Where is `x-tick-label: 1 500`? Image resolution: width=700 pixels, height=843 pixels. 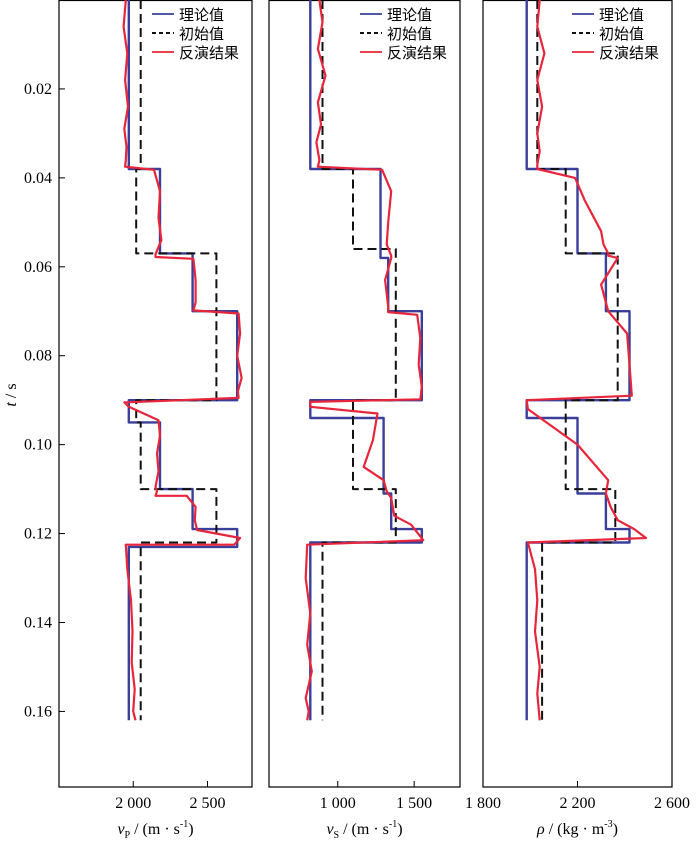
x-tick-label: 1 500 is located at coordinates (414, 803).